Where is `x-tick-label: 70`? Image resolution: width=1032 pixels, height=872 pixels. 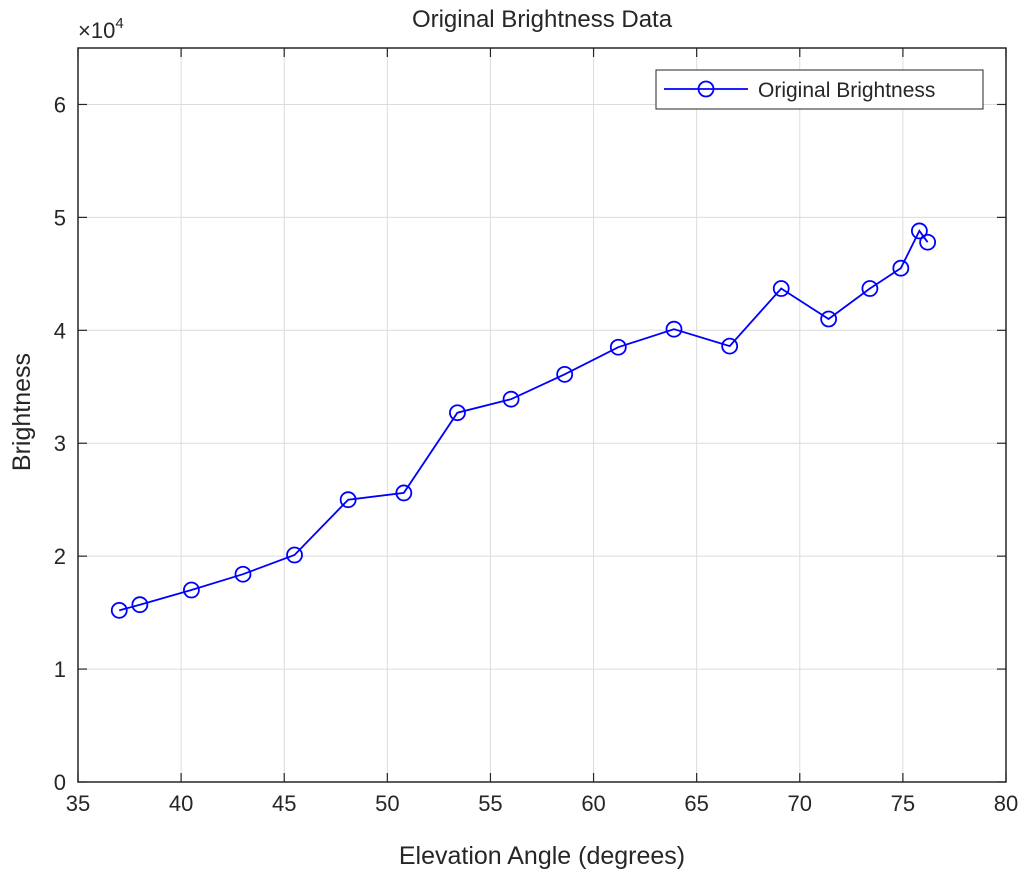 x-tick-label: 70 is located at coordinates (800, 803).